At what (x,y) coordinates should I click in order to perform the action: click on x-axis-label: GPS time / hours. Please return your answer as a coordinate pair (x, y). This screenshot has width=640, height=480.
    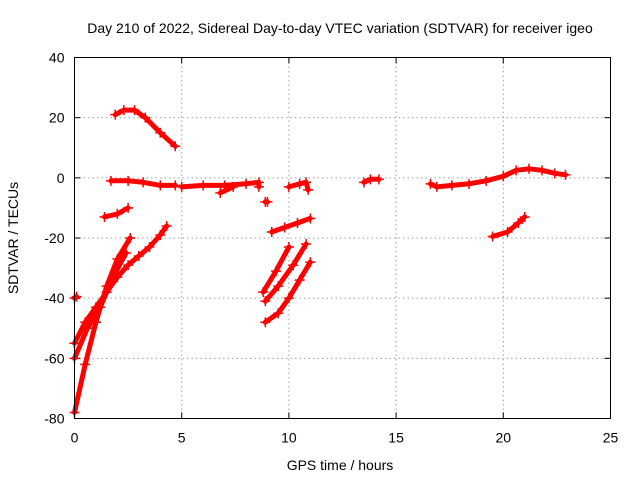
    Looking at the image, I should click on (340, 465).